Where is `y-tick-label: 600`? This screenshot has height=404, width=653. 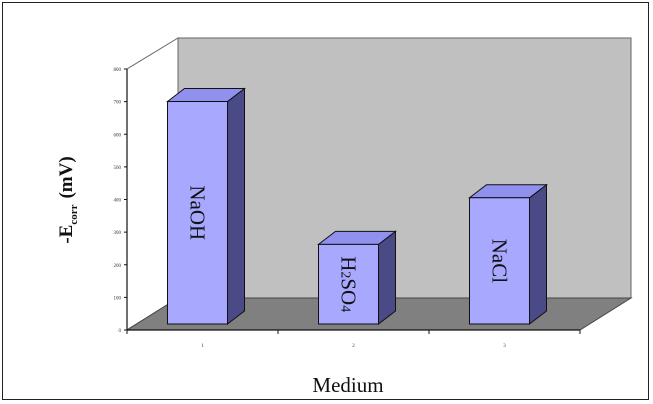
y-tick-label: 600 is located at coordinates (118, 135).